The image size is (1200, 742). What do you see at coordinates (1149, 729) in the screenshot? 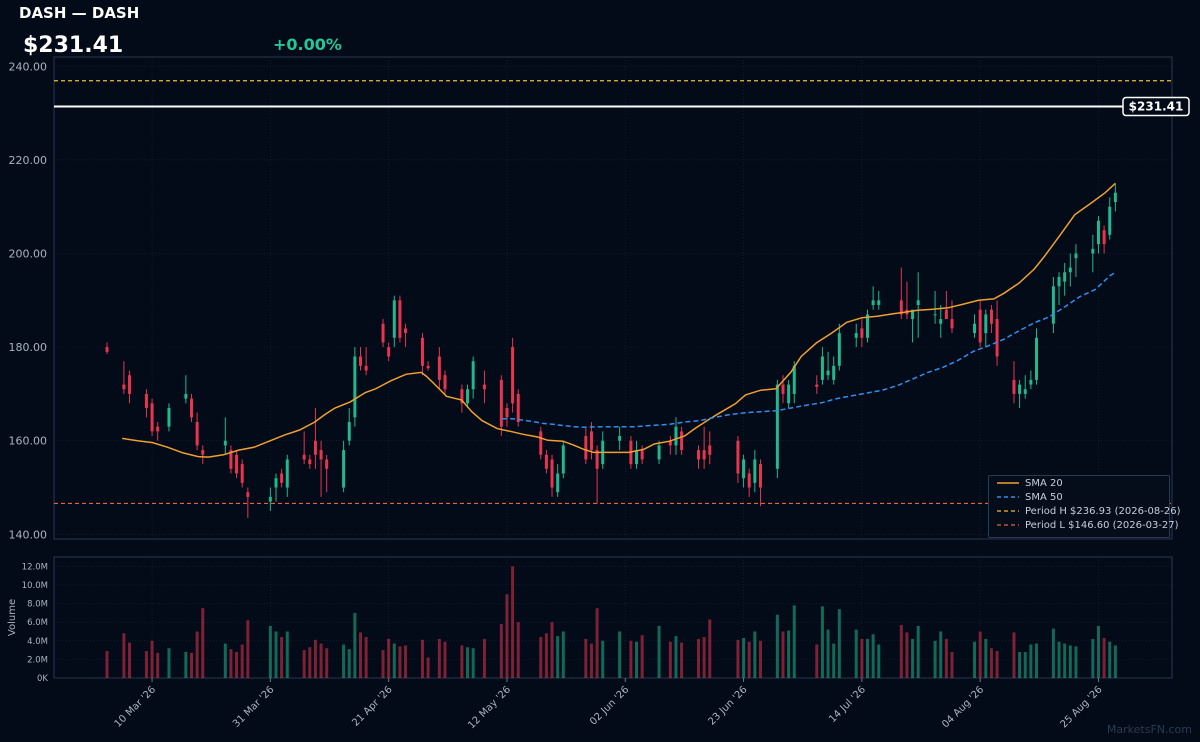
I see `watermark: MarketsFN.com` at bounding box center [1149, 729].